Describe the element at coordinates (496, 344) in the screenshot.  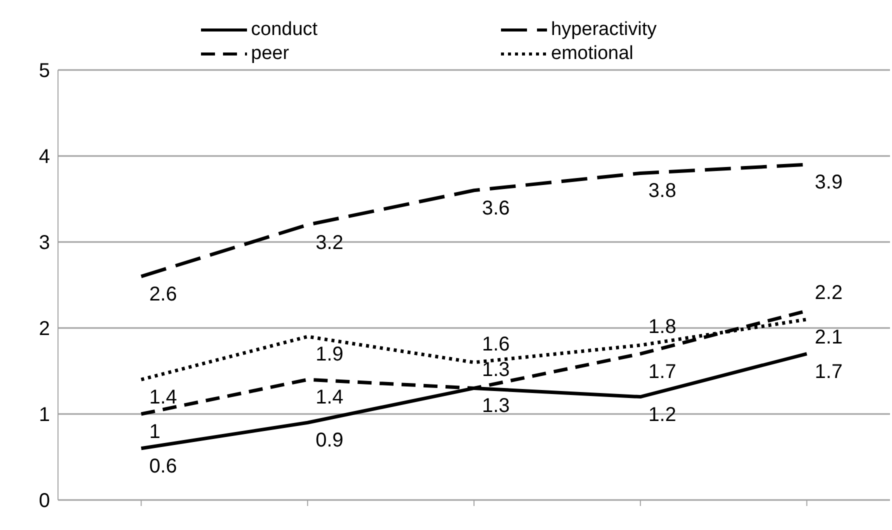
I see `data-label: 1.6` at that location.